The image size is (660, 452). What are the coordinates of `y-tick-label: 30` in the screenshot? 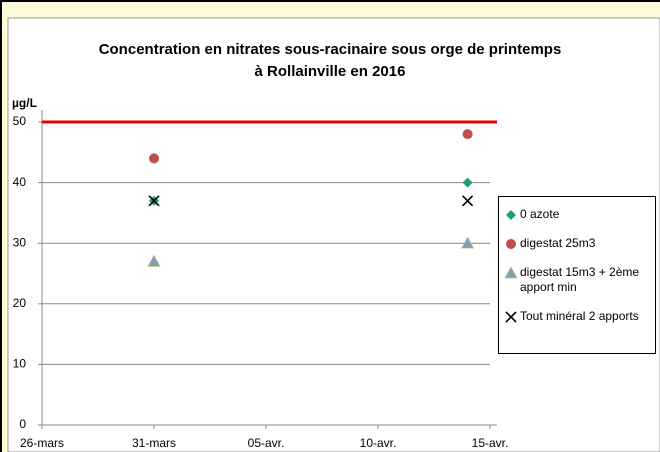 It's located at (20, 242).